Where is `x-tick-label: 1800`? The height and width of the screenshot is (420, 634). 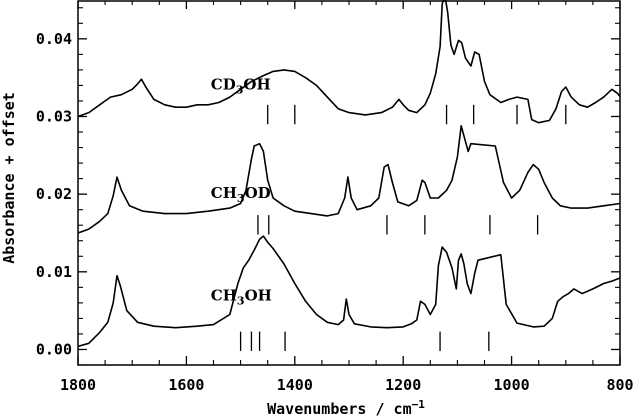 x-tick-label: 1800 is located at coordinates (78, 385).